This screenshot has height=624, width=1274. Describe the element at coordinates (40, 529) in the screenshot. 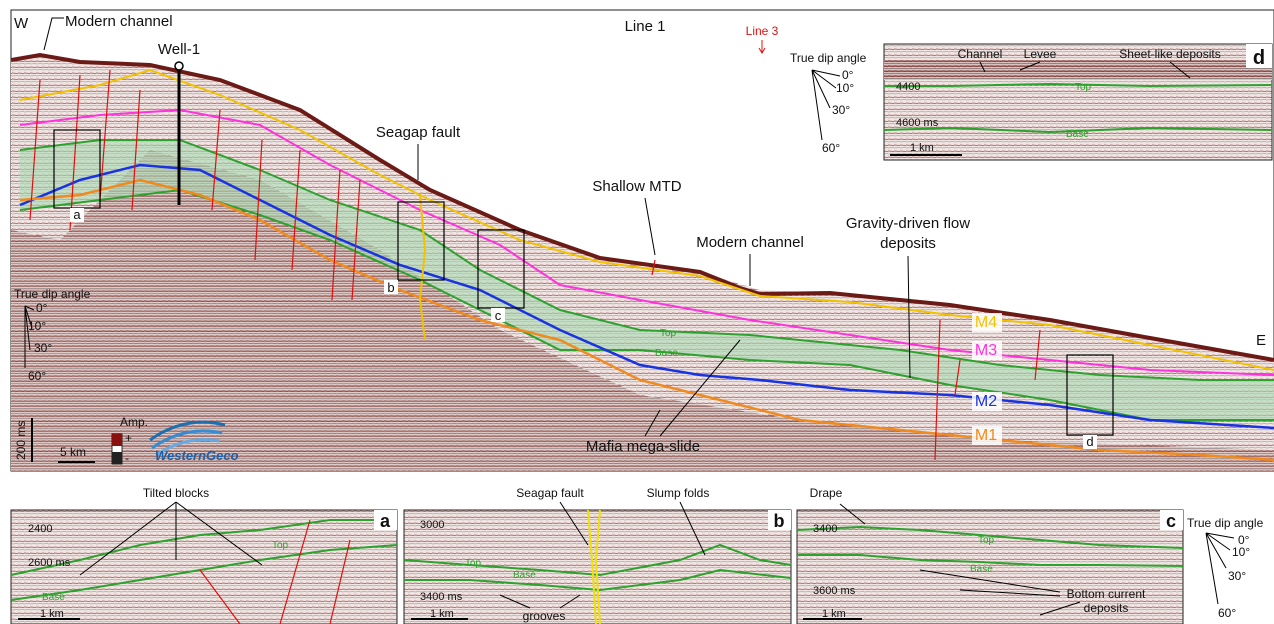

I see `panel-a-depth-1: 2400` at that location.